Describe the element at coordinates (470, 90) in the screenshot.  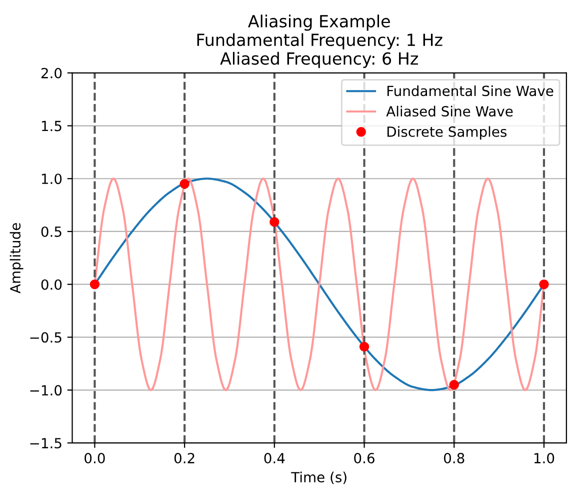
I see `legend-label: Fundamental Sine Wave` at that location.